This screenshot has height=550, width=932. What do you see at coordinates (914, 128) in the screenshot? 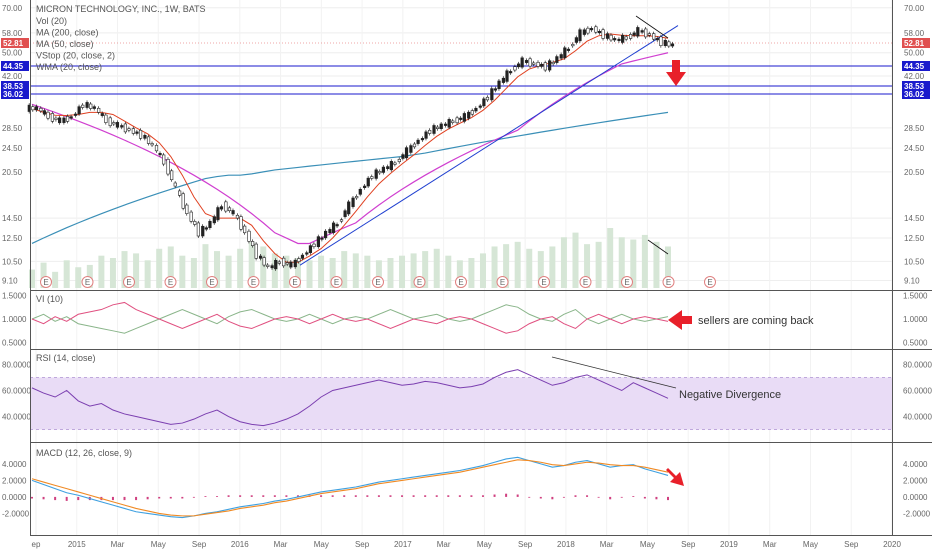
I see `price-tick-right: 28.50` at bounding box center [914, 128].